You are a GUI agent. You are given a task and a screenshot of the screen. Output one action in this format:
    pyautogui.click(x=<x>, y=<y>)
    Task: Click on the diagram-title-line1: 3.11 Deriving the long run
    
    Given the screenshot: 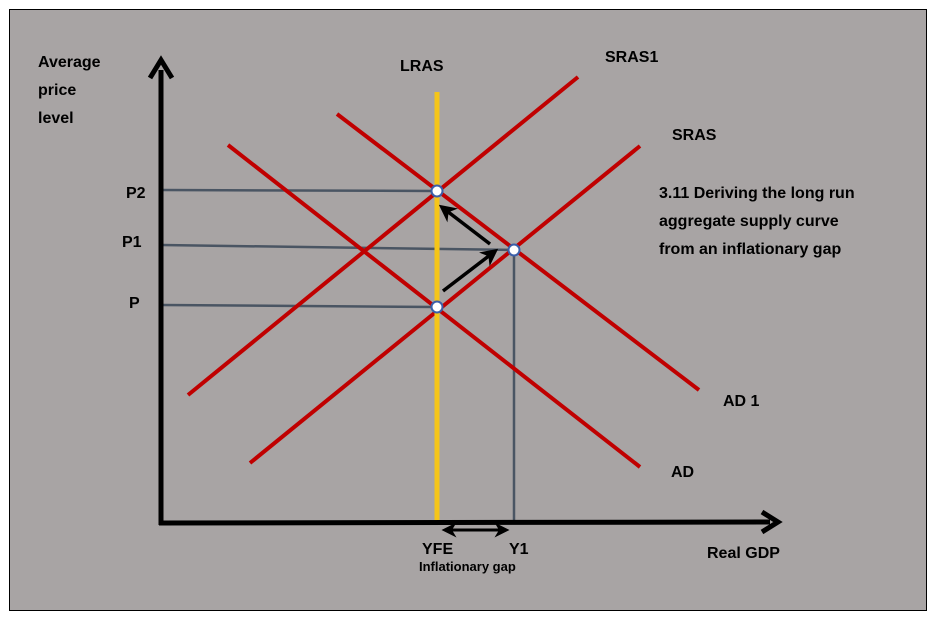 What is the action you would take?
    pyautogui.click(x=757, y=193)
    